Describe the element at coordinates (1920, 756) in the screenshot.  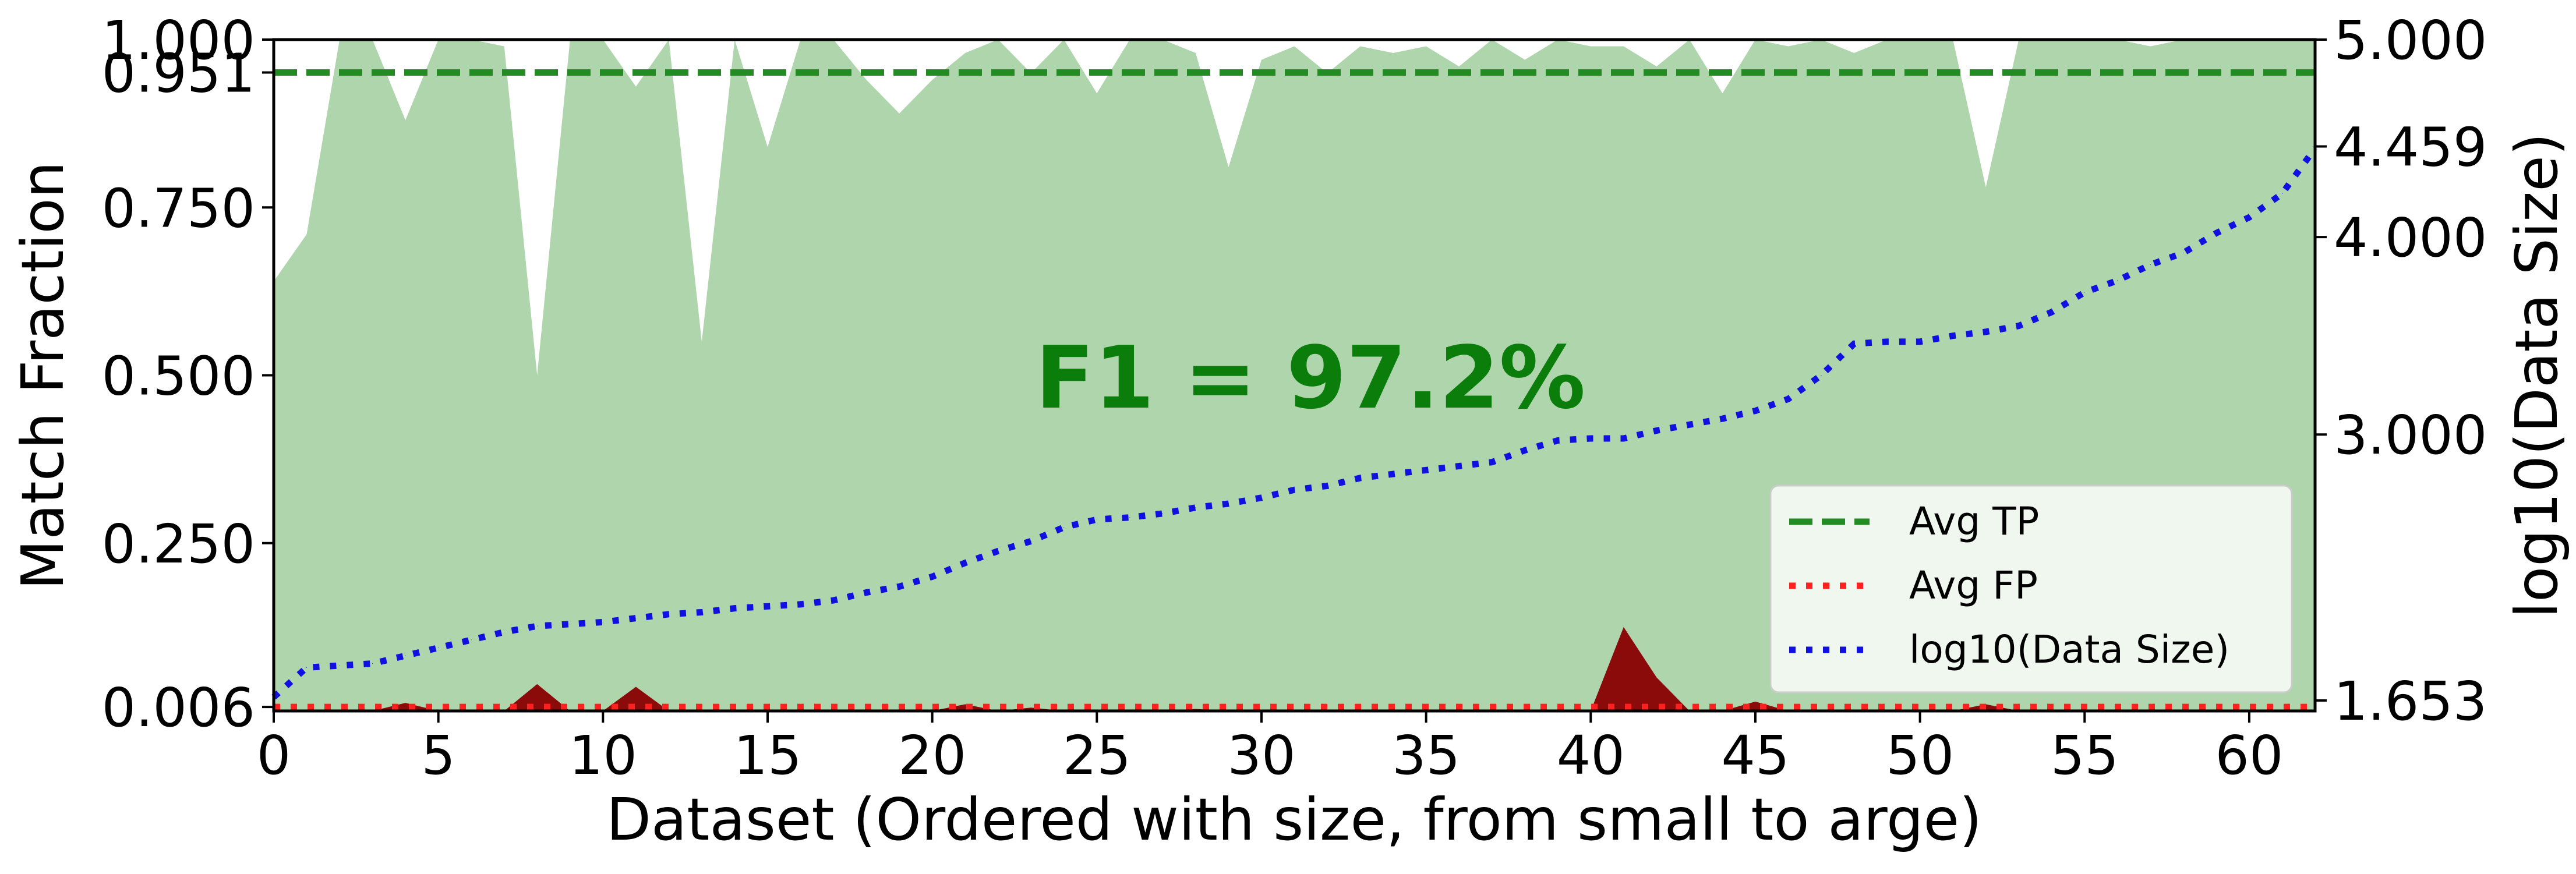
I see `x-tick-label: 50` at that location.